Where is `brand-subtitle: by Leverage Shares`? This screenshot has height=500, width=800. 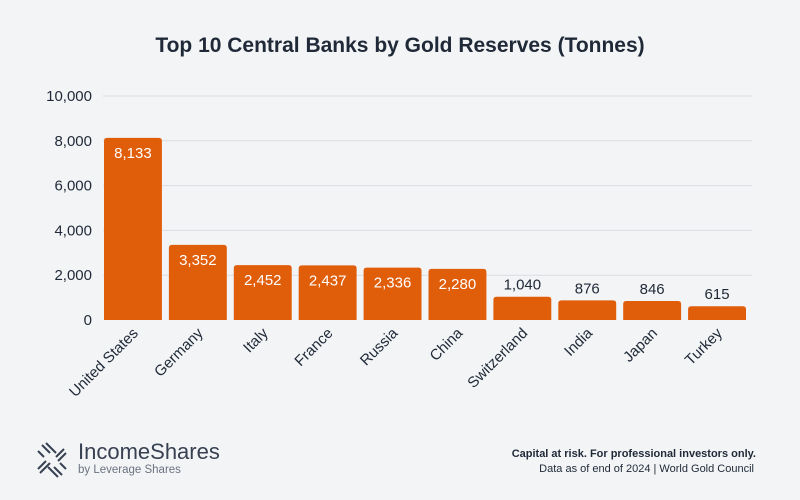 brand-subtitle: by Leverage Shares is located at coordinates (129, 470).